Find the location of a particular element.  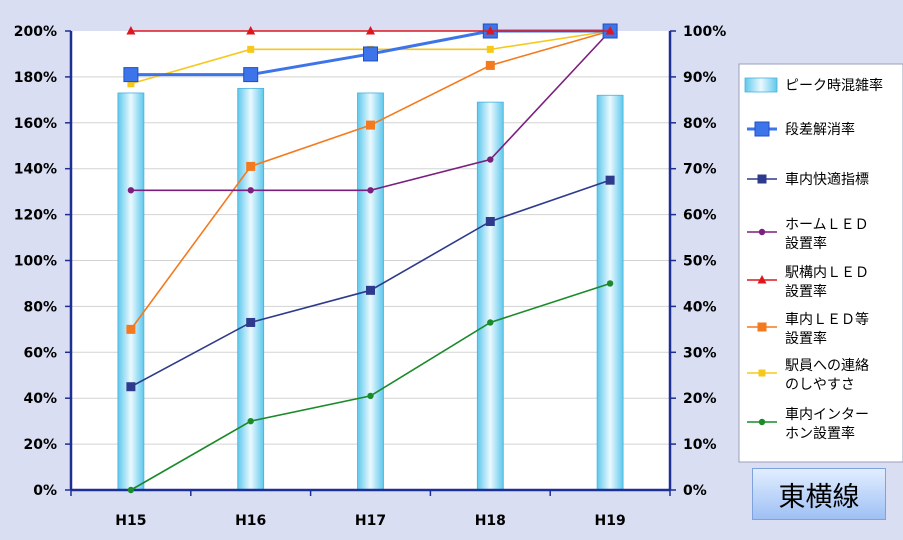

right-tick-label: 40% is located at coordinates (700, 307).